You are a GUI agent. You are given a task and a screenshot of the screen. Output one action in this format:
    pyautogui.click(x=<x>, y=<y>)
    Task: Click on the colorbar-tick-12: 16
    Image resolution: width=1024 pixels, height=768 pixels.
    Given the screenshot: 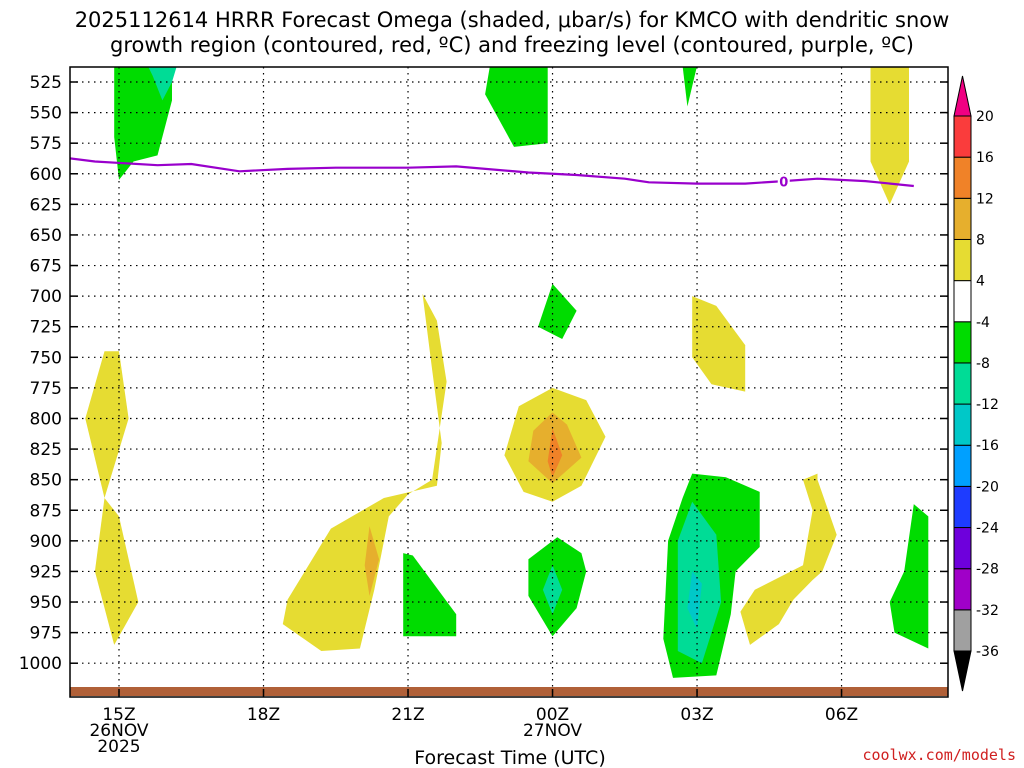 What is the action you would take?
    pyautogui.click(x=985, y=158)
    